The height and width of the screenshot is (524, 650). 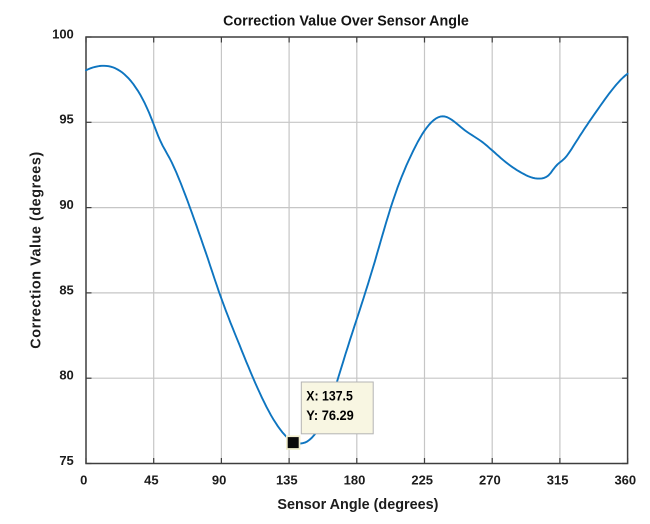 What do you see at coordinates (357, 505) in the screenshot?
I see `svg-text: Sensor Angle (degrees)` at bounding box center [357, 505].